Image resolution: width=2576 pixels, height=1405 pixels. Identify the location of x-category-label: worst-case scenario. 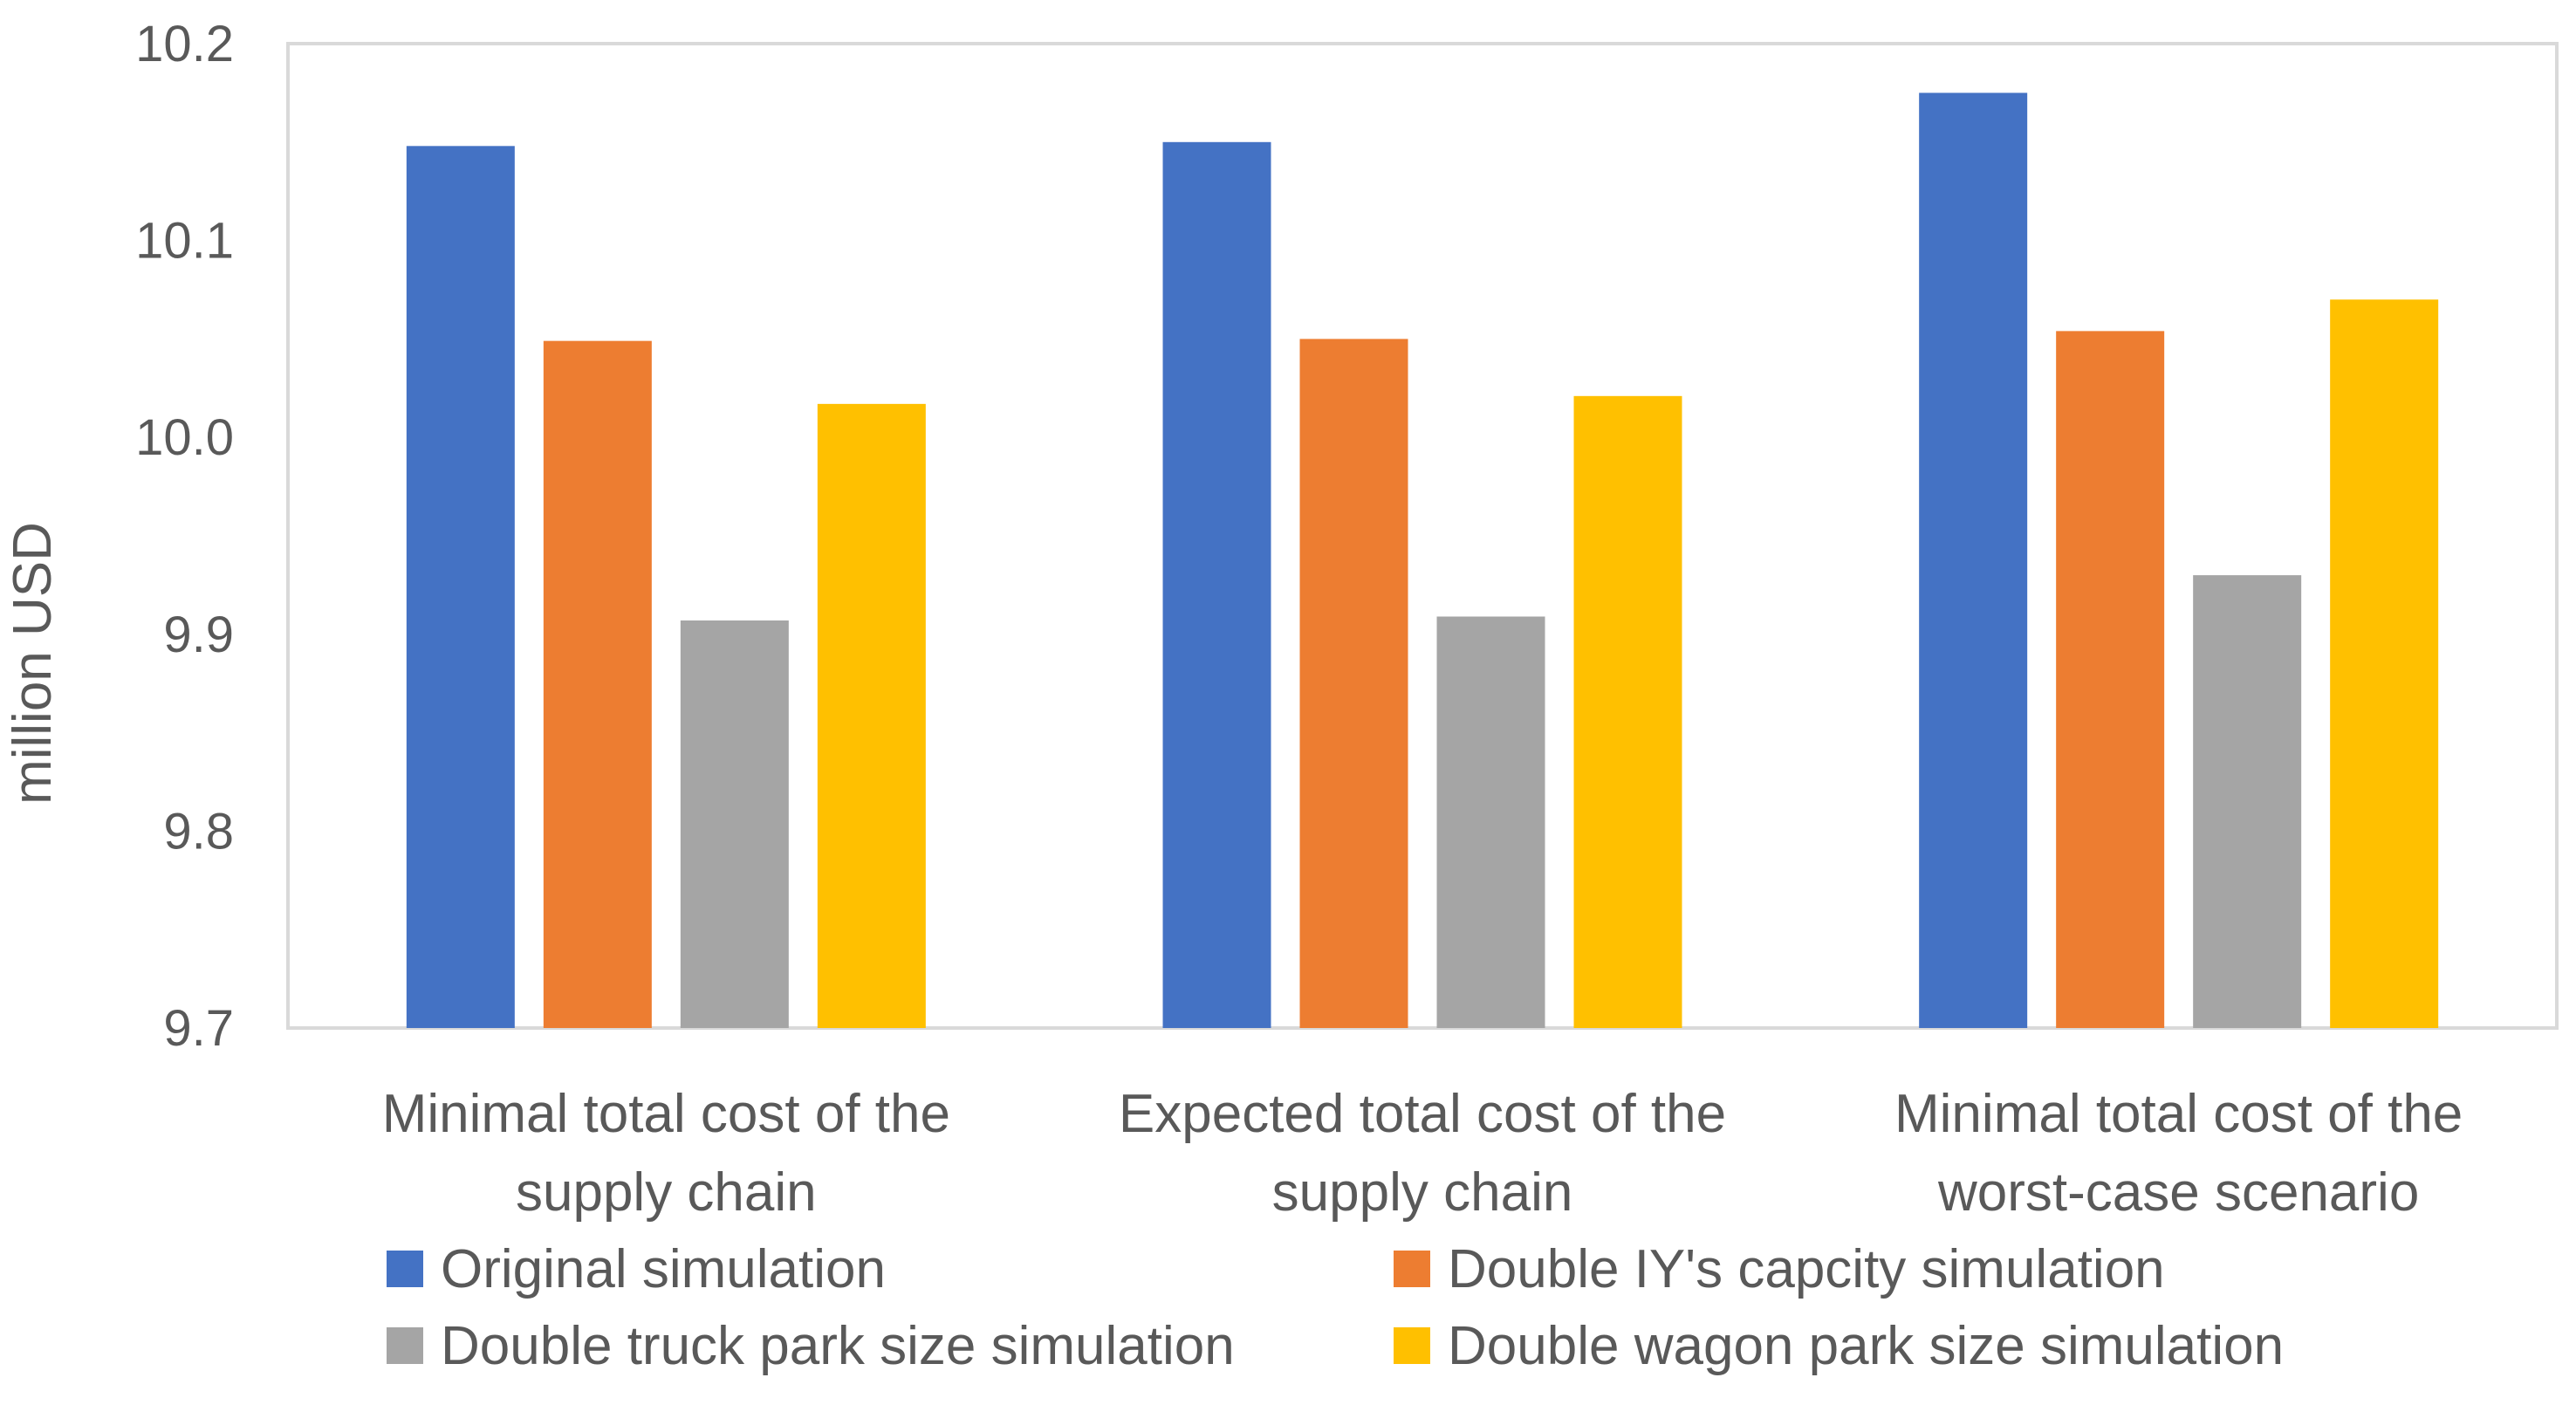
(2178, 1193).